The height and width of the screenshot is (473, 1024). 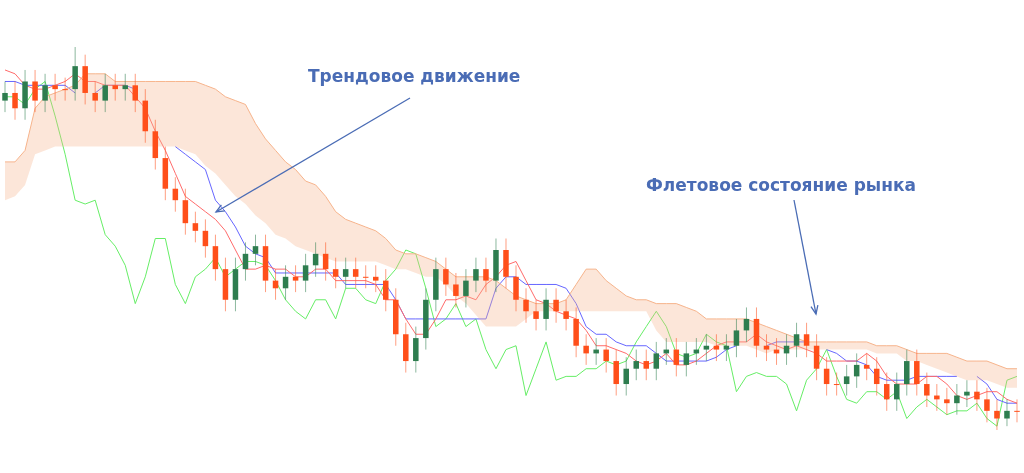 What do you see at coordinates (781, 185) in the screenshot?
I see `annotation: Флетовое состояние рынка` at bounding box center [781, 185].